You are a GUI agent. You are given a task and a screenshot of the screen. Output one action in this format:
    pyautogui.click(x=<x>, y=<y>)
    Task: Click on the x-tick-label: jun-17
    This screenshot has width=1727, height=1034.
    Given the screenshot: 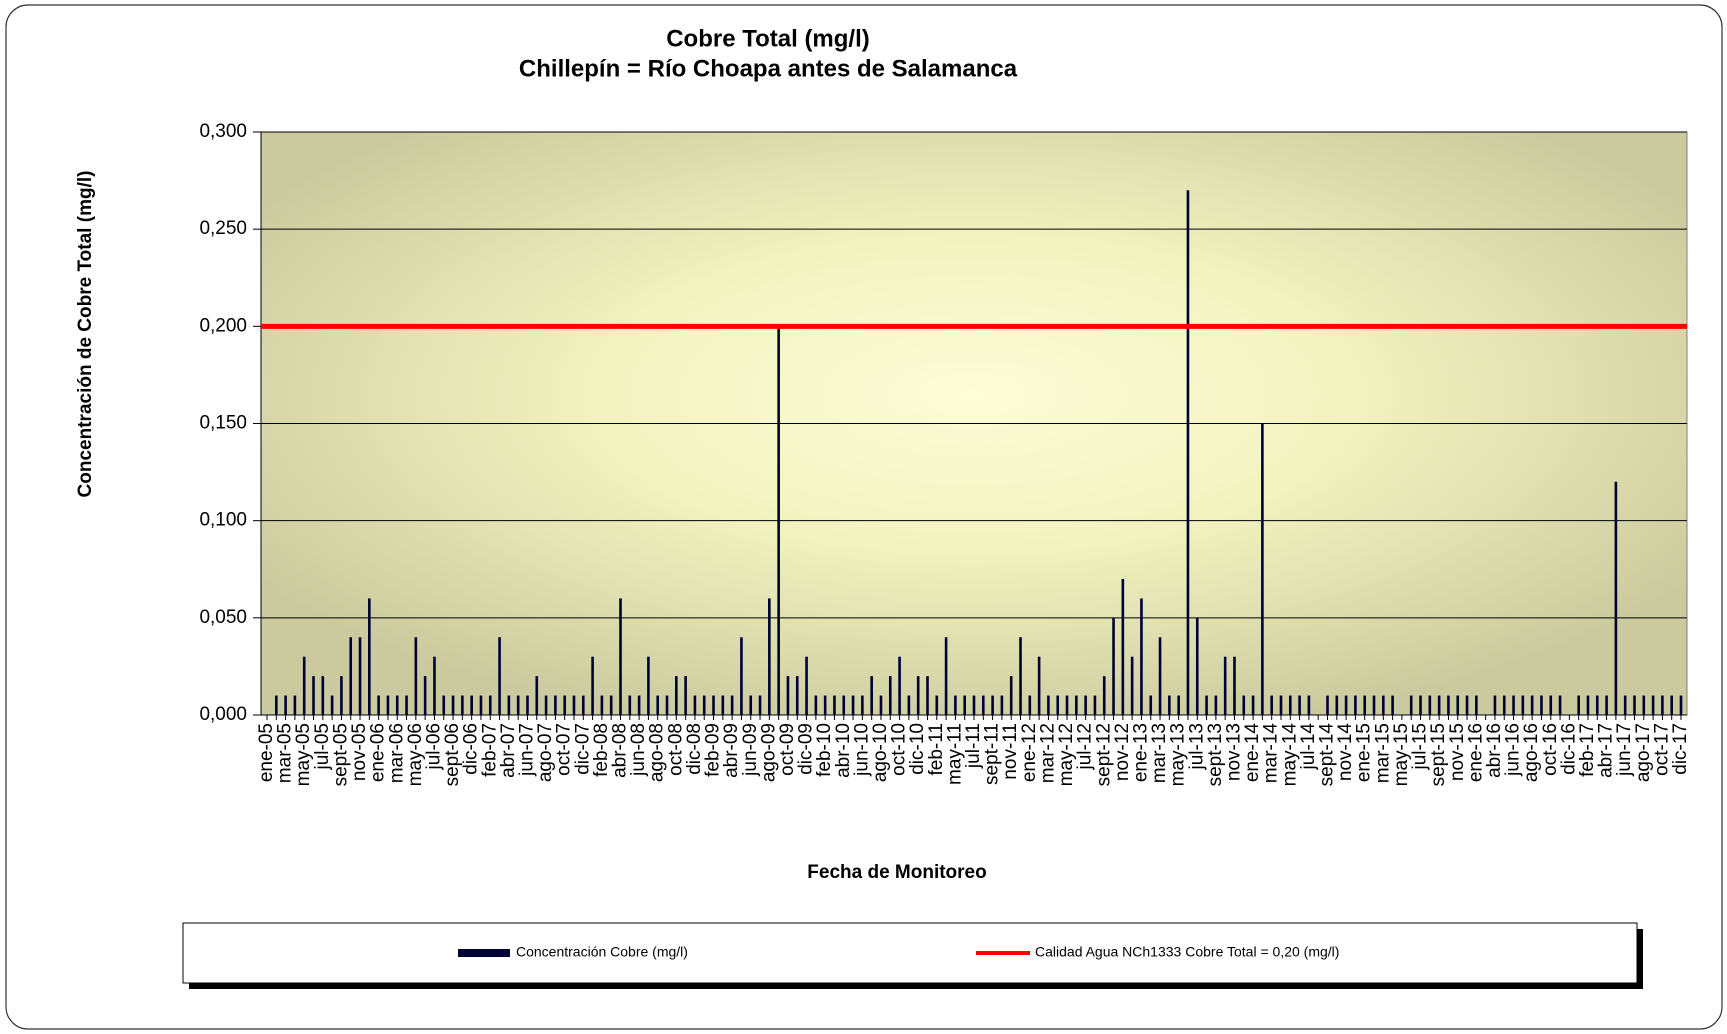 What is the action you would take?
    pyautogui.click(x=1624, y=750)
    